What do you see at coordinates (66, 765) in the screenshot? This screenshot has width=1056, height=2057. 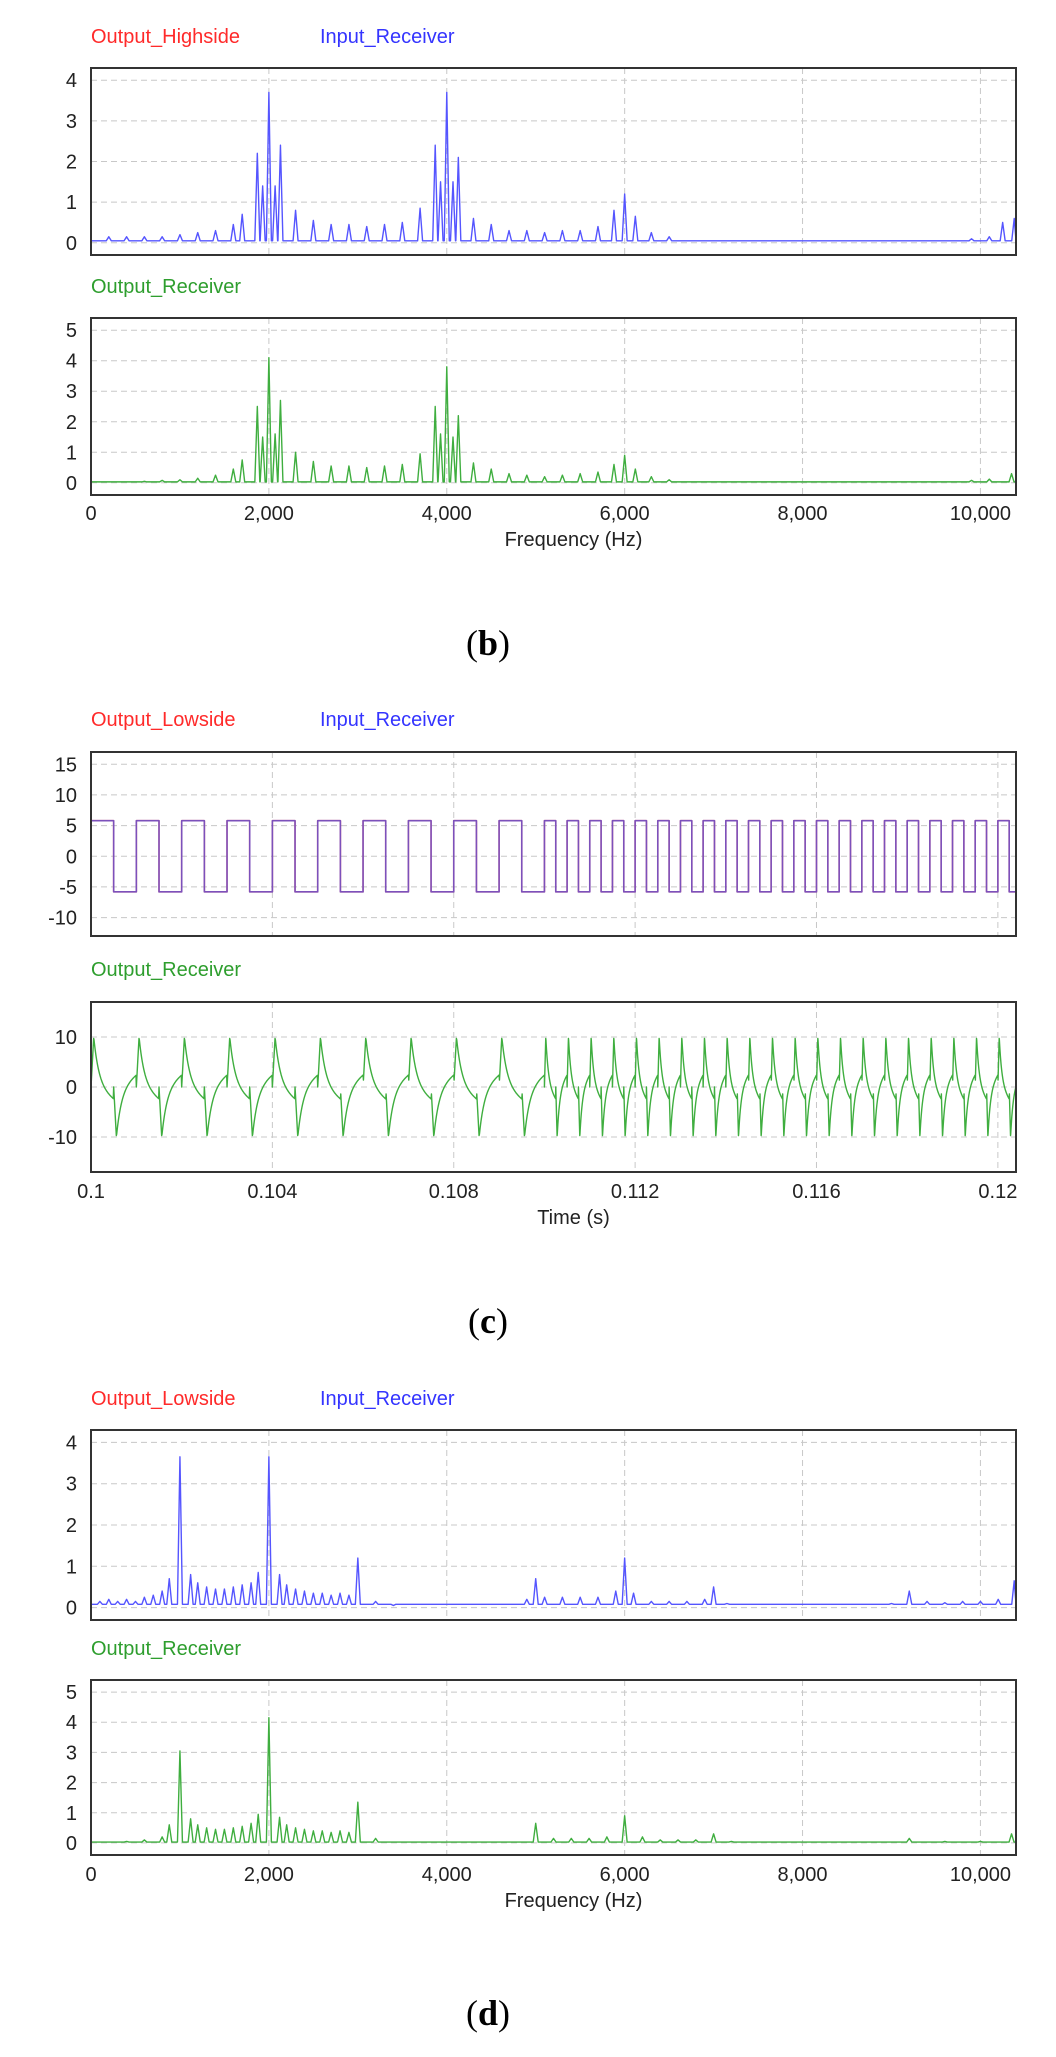 I see `y-tick-label: 15` at bounding box center [66, 765].